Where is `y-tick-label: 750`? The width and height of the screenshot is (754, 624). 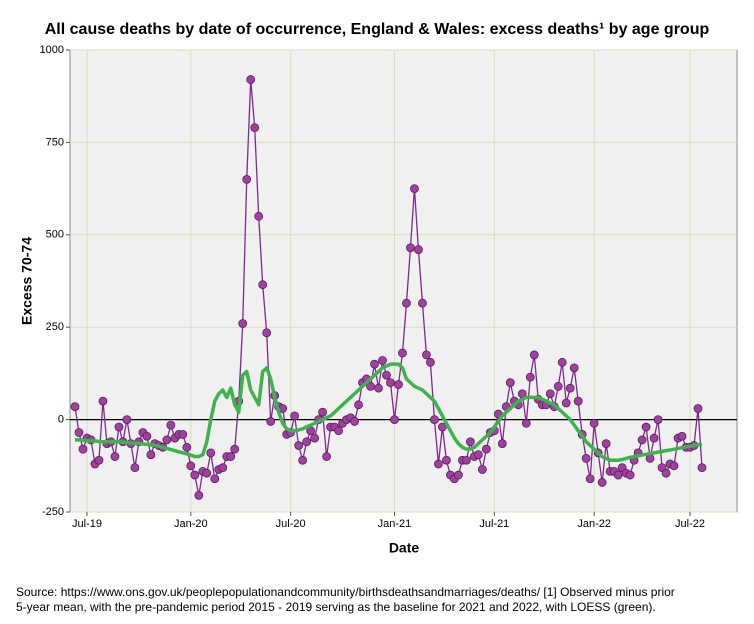 y-tick-label: 750 is located at coordinates (55, 142).